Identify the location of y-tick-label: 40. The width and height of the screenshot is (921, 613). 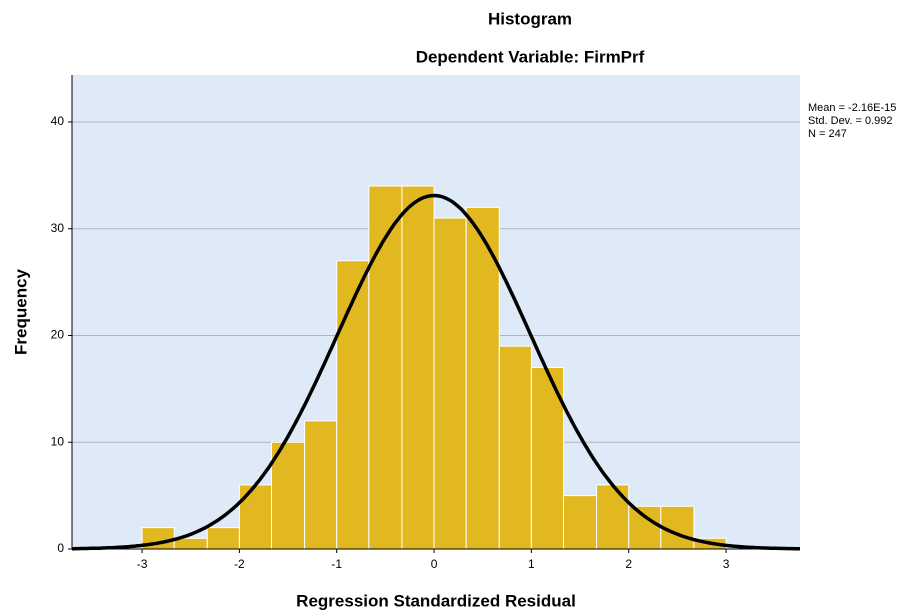
(58, 121).